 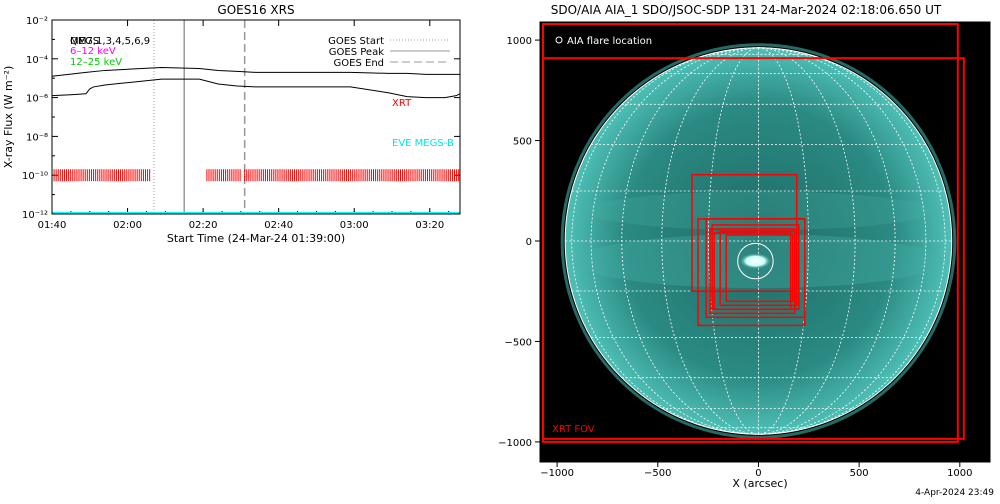 I want to click on goes-x-tick-label: 01:40, so click(x=52, y=225).